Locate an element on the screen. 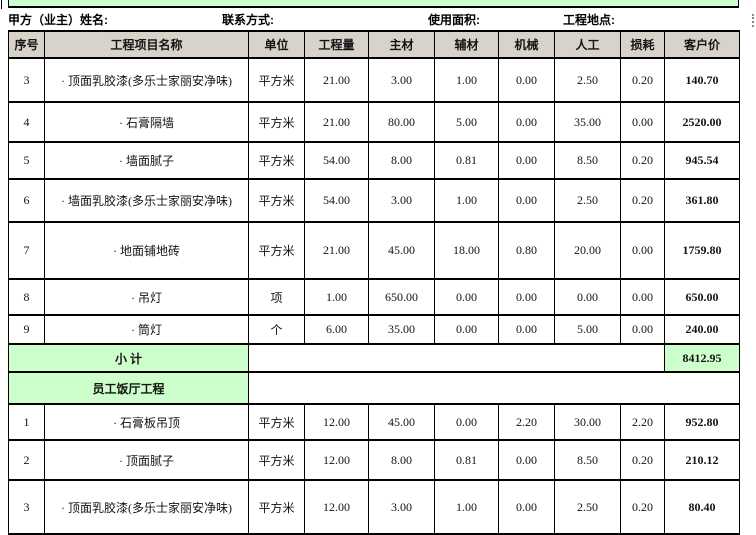  cell-customer-price: 361.80 is located at coordinates (702, 200).